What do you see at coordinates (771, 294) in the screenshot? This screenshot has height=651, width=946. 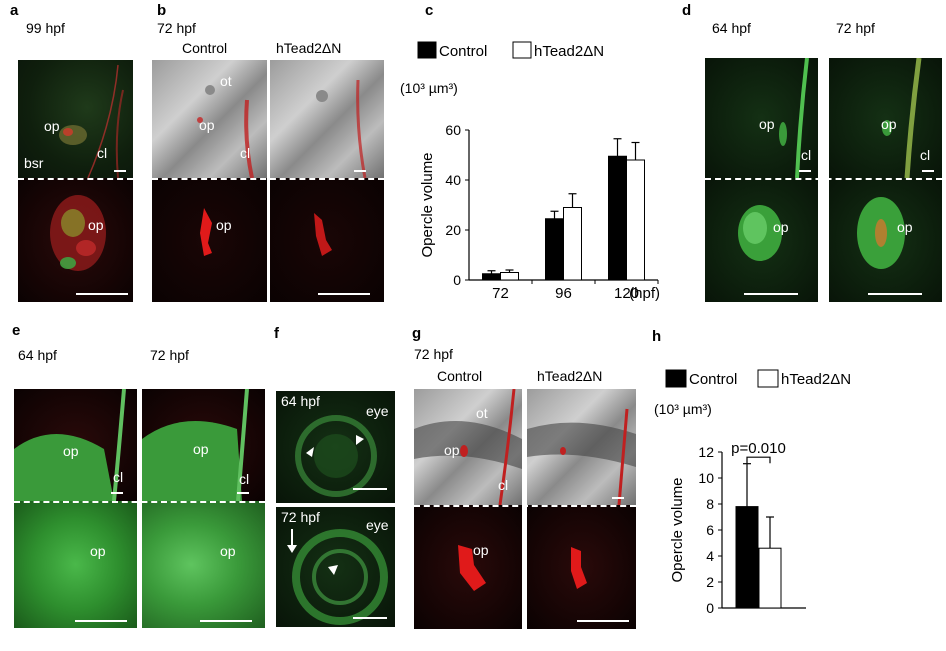 I see `panel-d-scalebar-bottom1` at bounding box center [771, 294].